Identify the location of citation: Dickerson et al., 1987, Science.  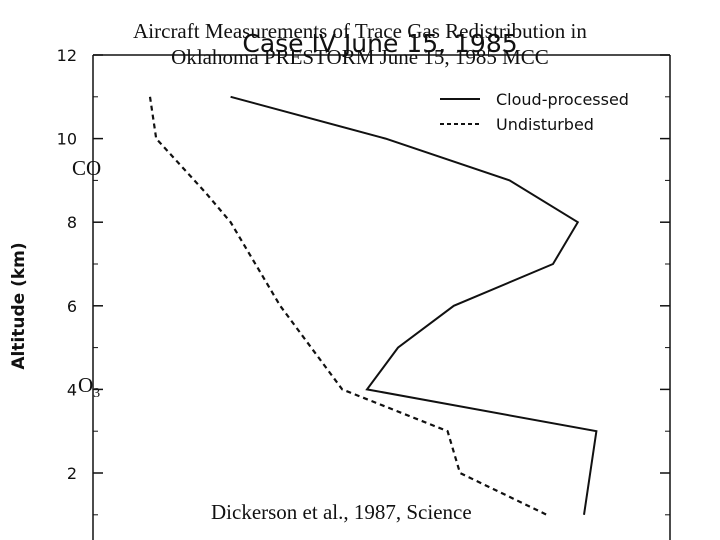
(341, 512).